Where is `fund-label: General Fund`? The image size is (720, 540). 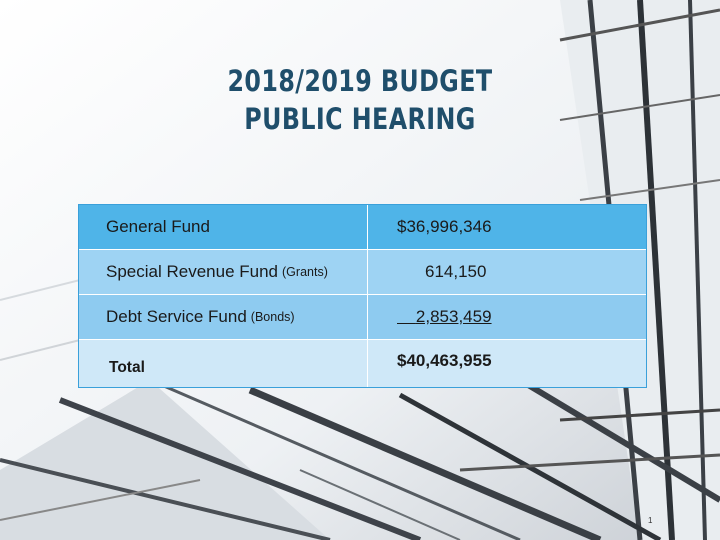
fund-label: General Fund is located at coordinates (158, 226).